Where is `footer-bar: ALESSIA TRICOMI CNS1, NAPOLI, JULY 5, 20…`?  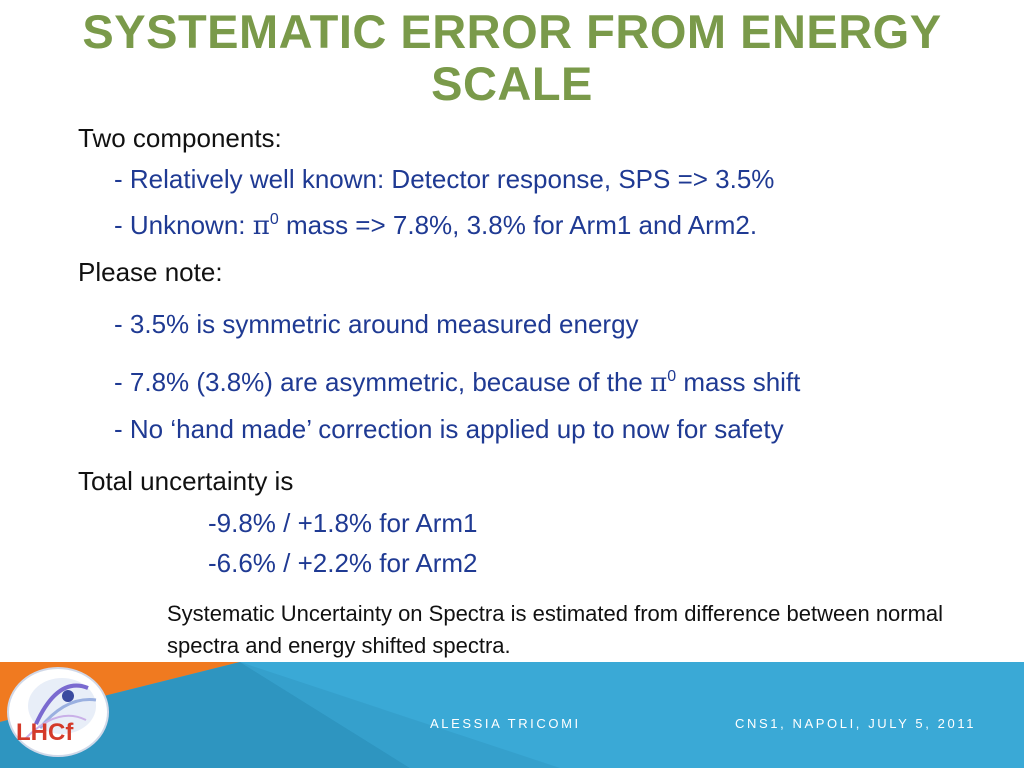 footer-bar: ALESSIA TRICOMI CNS1, NAPOLI, JULY 5, 20… is located at coordinates (512, 715).